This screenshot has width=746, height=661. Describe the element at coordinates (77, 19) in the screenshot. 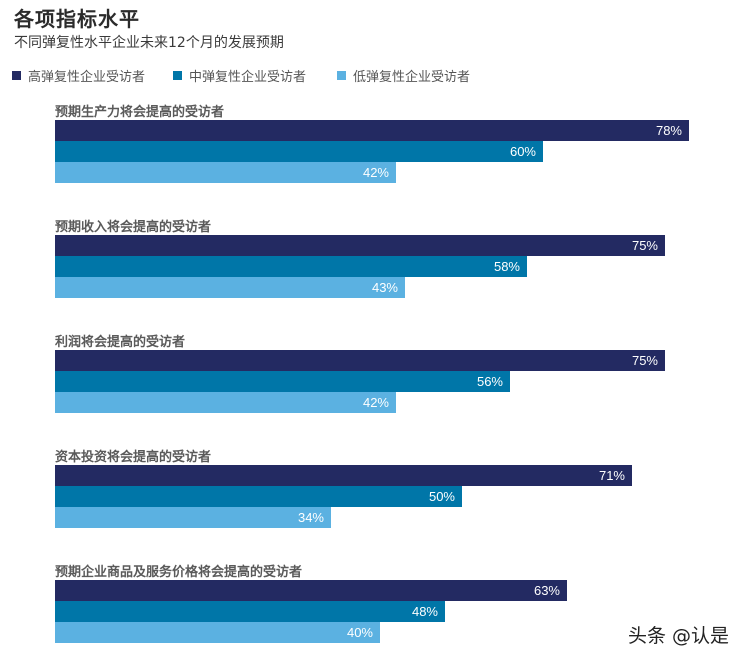

I see `chart-title: 各项指标水平` at that location.